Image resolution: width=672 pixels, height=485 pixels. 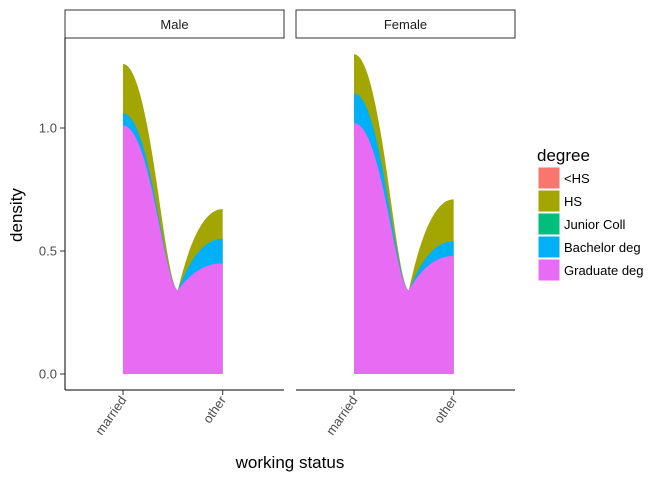 I want to click on x-tick-label-other-male: other, so click(x=215, y=409).